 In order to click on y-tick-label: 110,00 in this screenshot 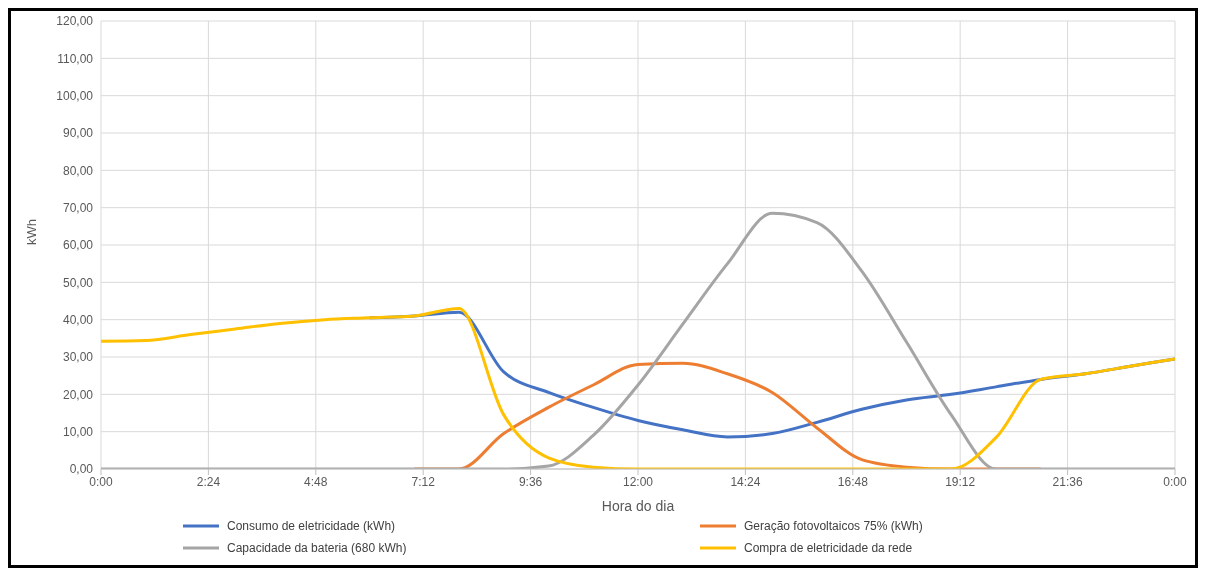, I will do `click(75, 58)`.